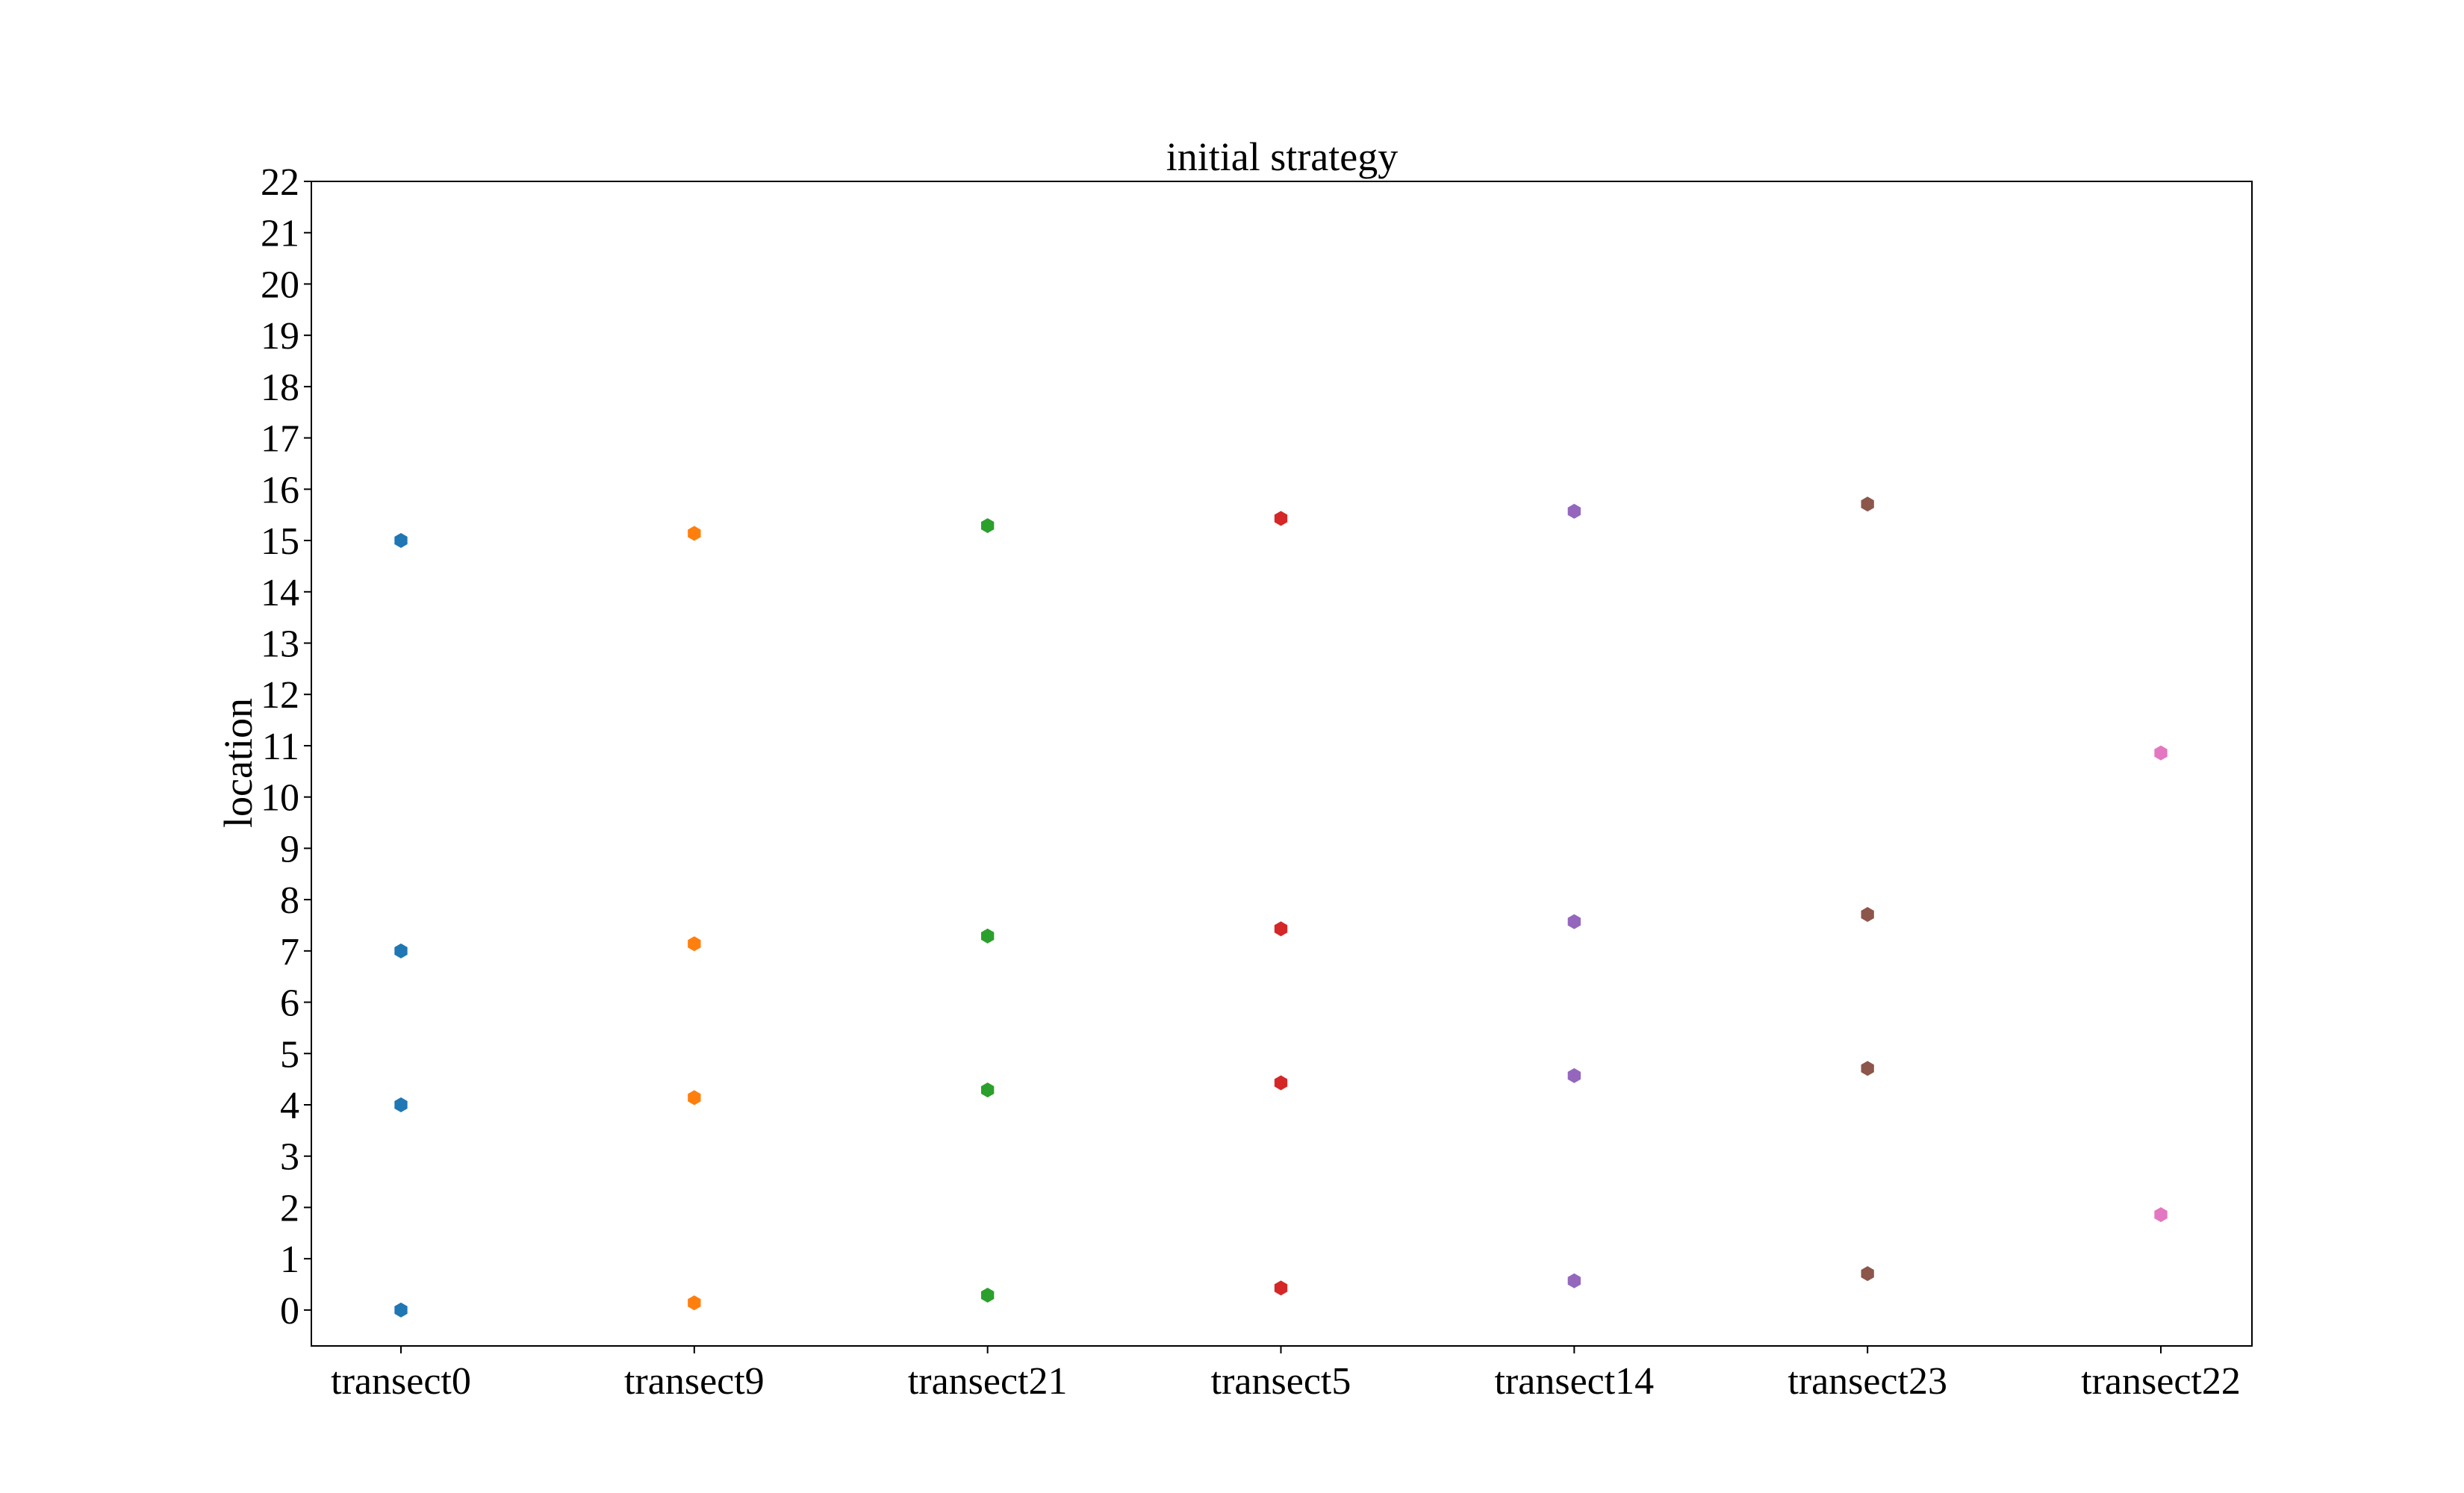  I want to click on y-tick-label: 5, so click(289, 1055).